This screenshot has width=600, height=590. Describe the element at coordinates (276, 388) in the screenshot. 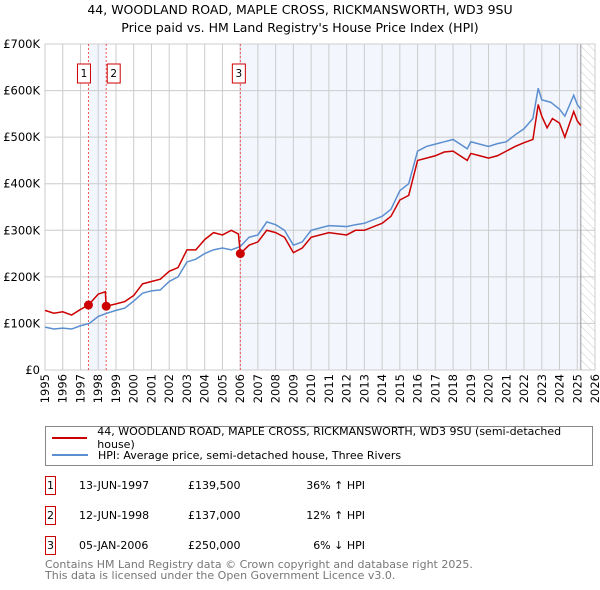

I see `x-tick-label: 2008` at that location.